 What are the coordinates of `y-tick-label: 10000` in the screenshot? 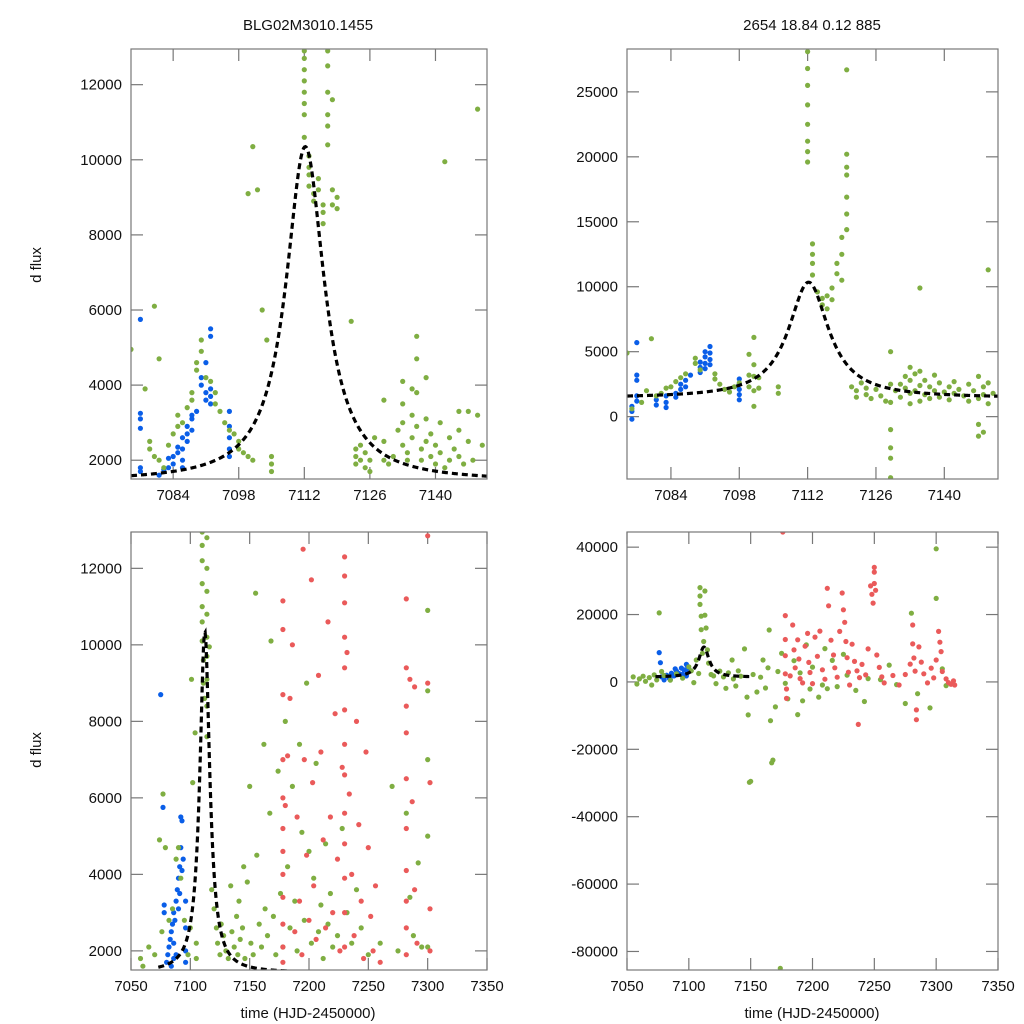 It's located at (101, 645).